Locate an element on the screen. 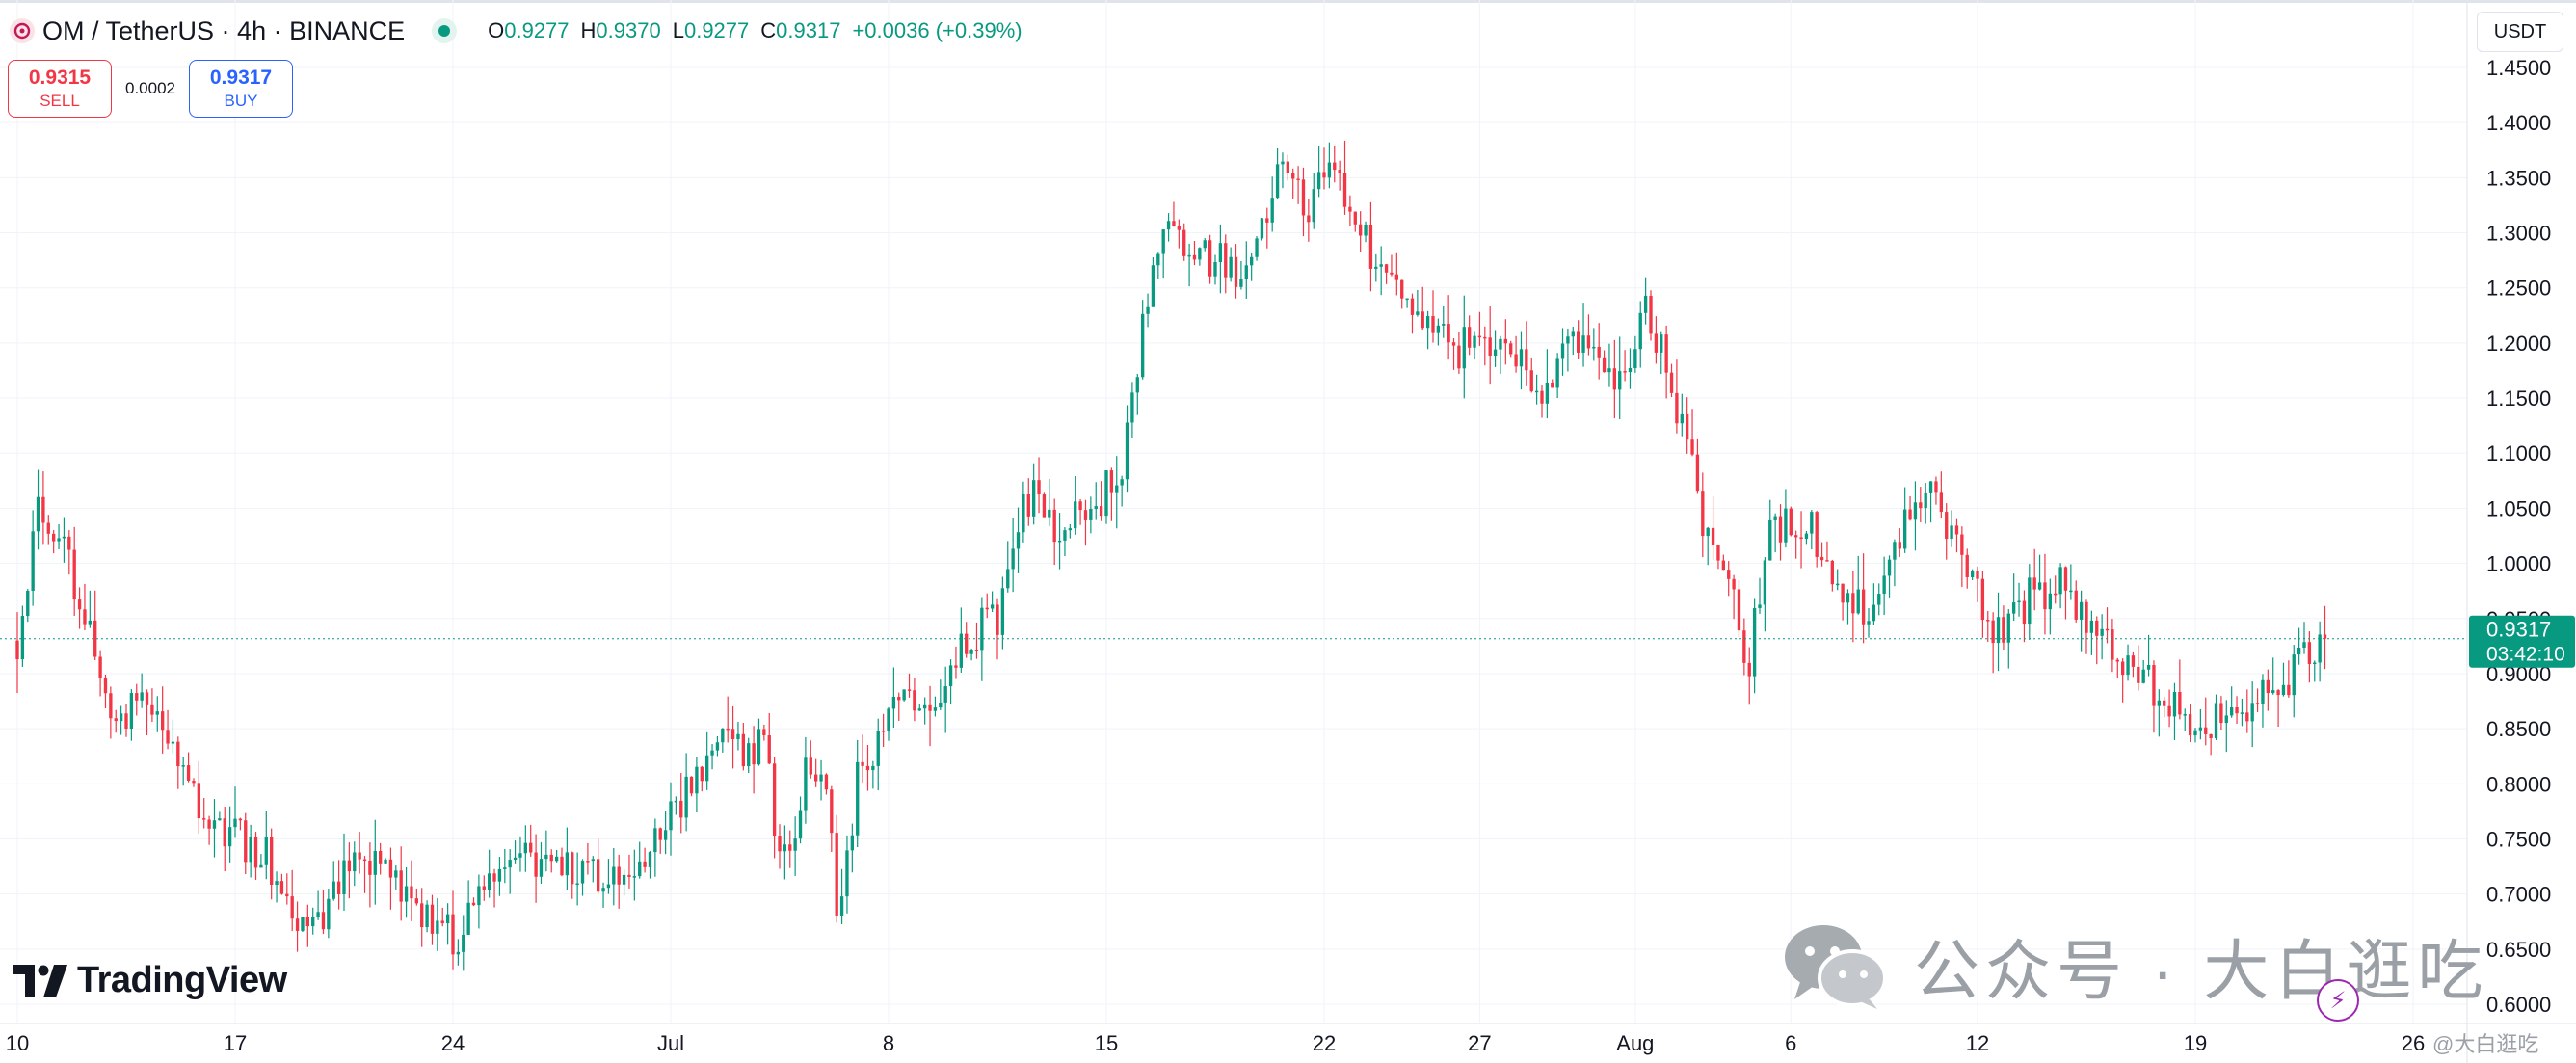  symbol-title: OM / TetherUS · 4h · BINANCE is located at coordinates (224, 30).